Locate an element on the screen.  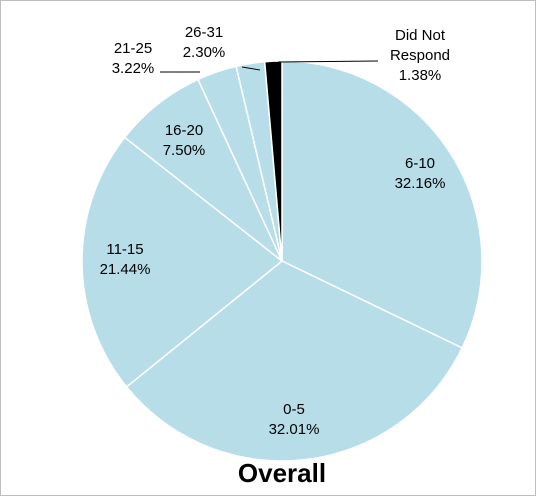
slice-label-6-10: 6-10 32.16% is located at coordinates (420, 173).